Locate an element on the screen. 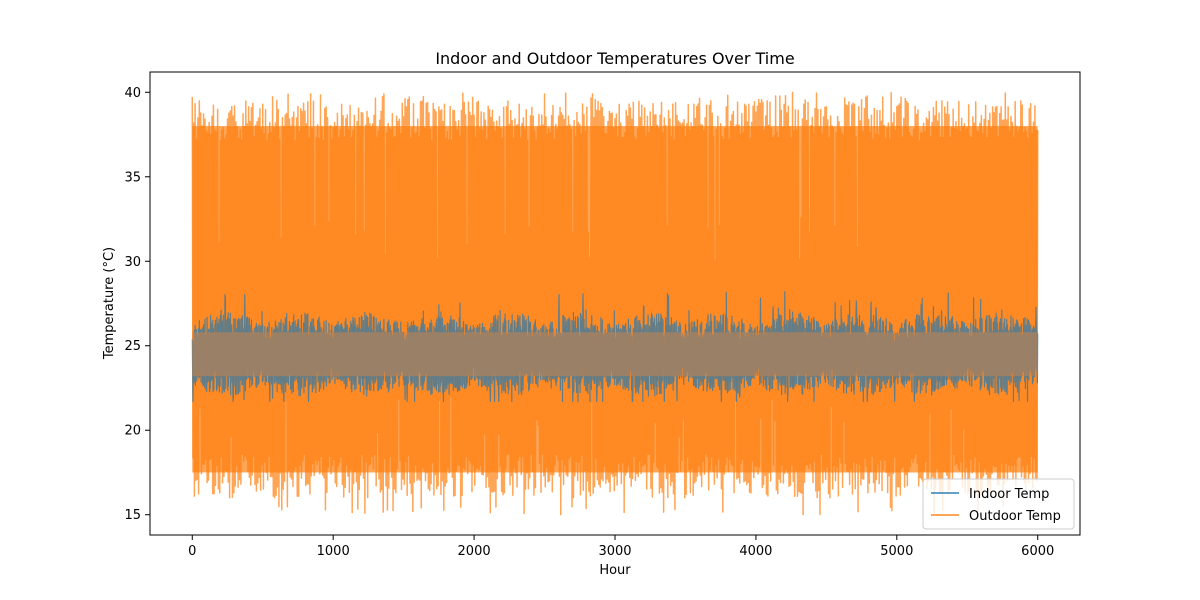 The image size is (1200, 600). y-tick-label: 20 is located at coordinates (132, 431).